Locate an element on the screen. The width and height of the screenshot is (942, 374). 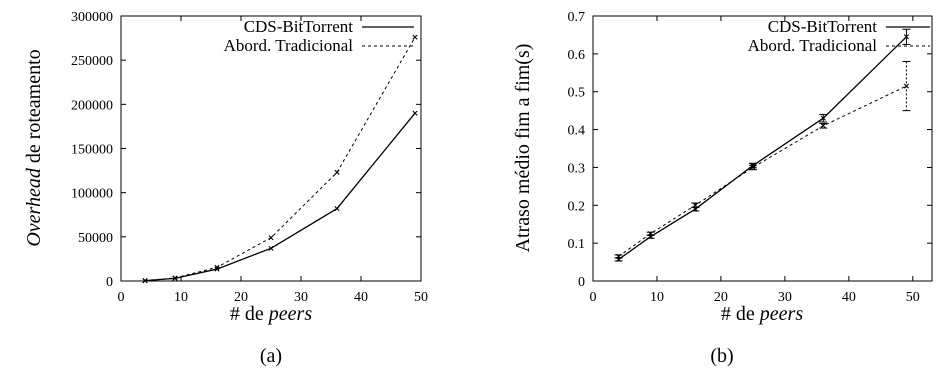
x-axis-label-b: # de peers is located at coordinates (762, 314).